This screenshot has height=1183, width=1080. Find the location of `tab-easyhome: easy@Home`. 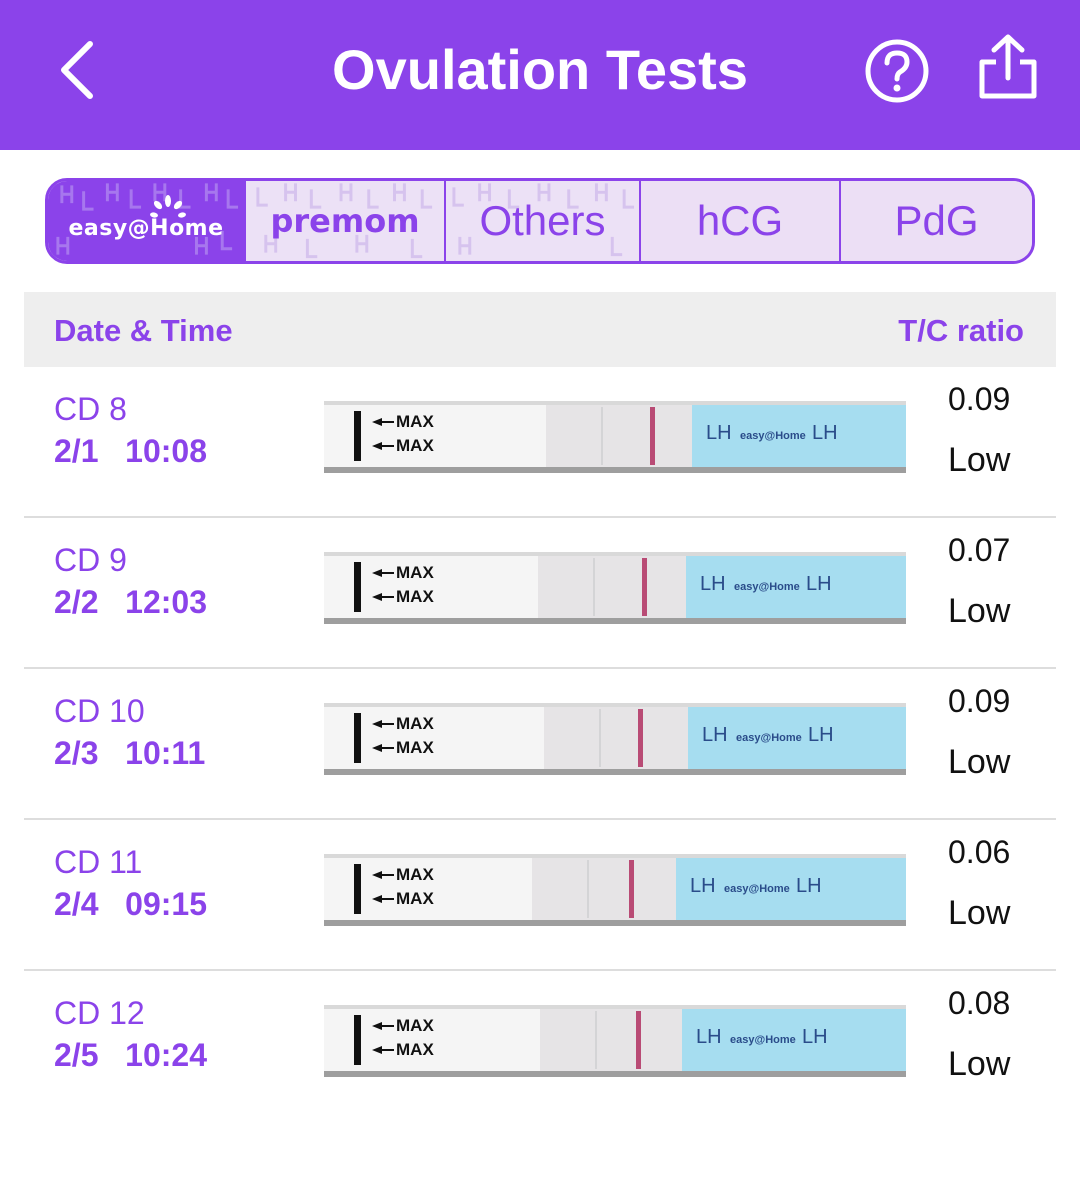

tab-easyhome: easy@Home is located at coordinates (147, 221).